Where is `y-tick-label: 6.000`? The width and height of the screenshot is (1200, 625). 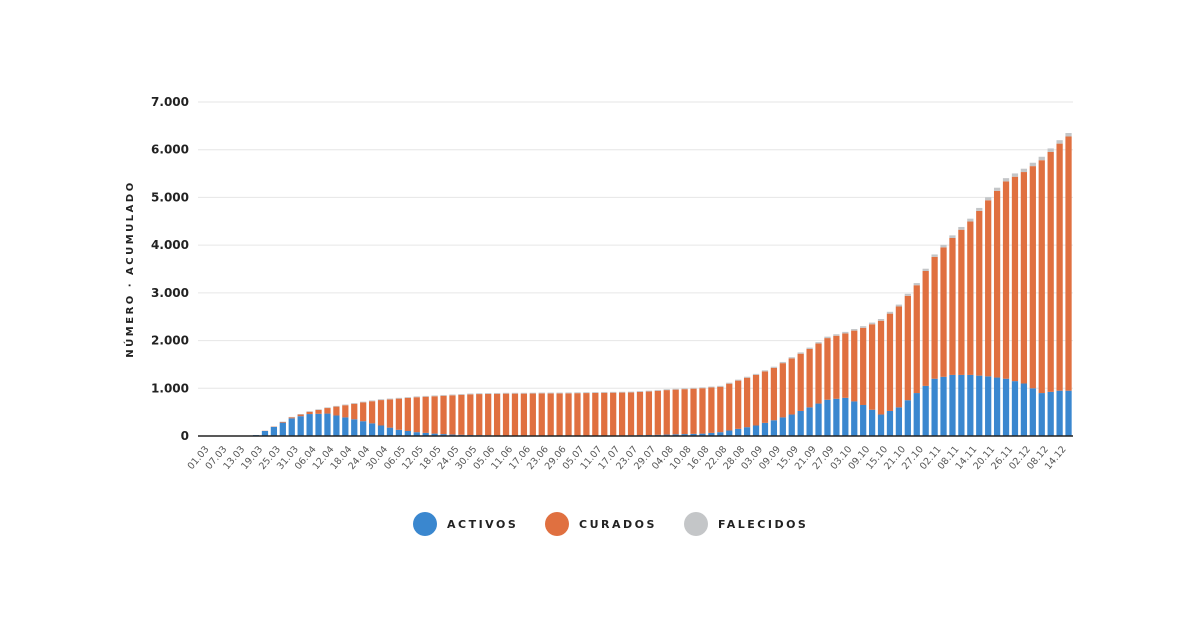
y-tick-label: 6.000 is located at coordinates (170, 150).